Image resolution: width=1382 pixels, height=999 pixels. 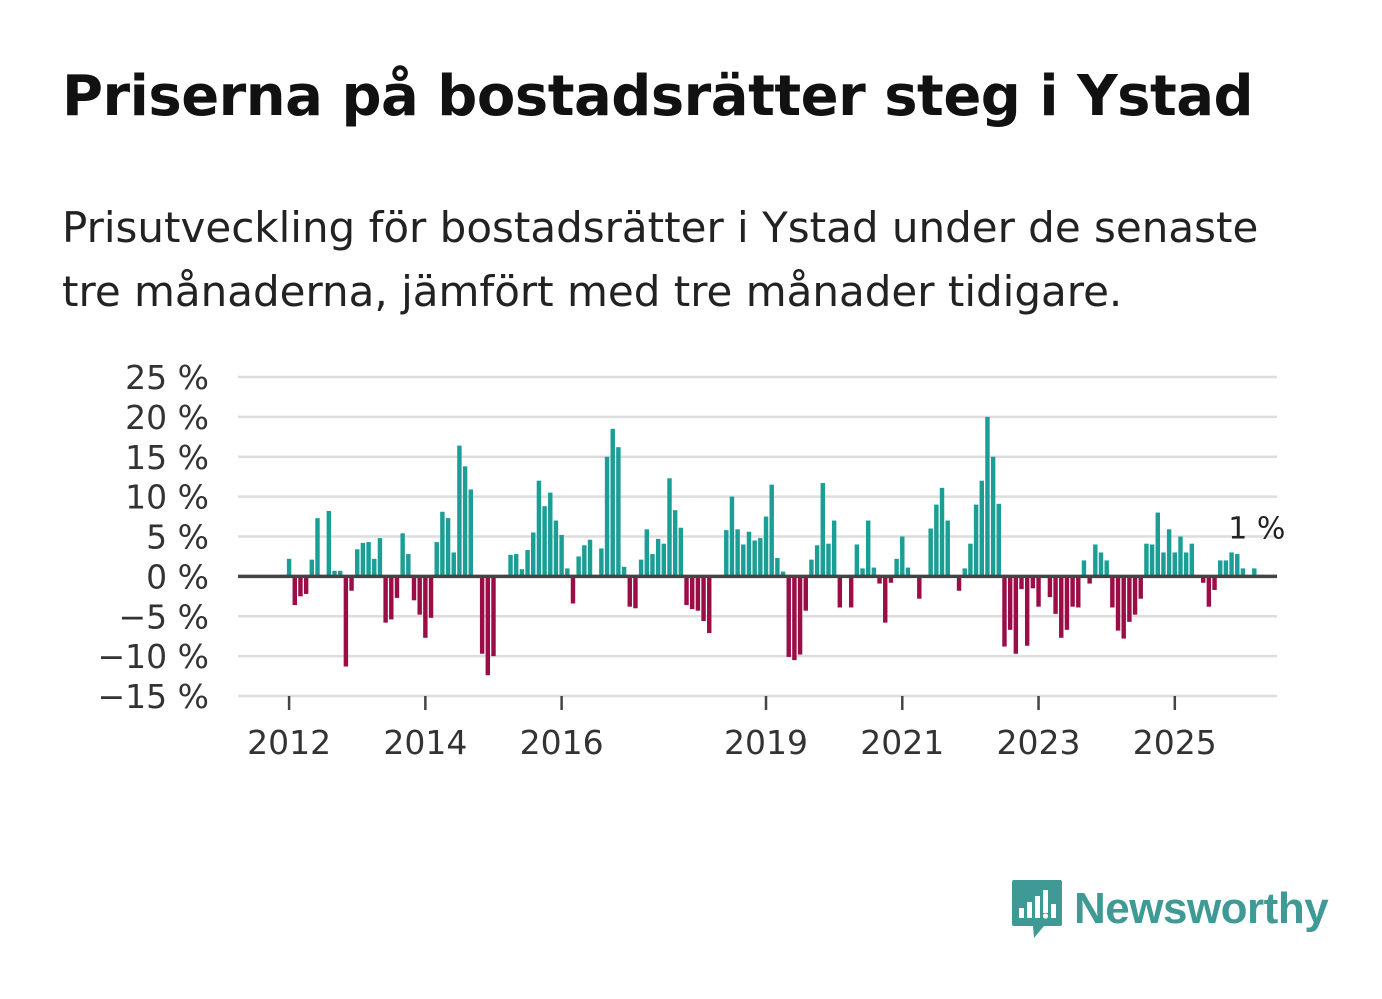 What do you see at coordinates (167, 457) in the screenshot?
I see `y-tick-label: 15 %` at bounding box center [167, 457].